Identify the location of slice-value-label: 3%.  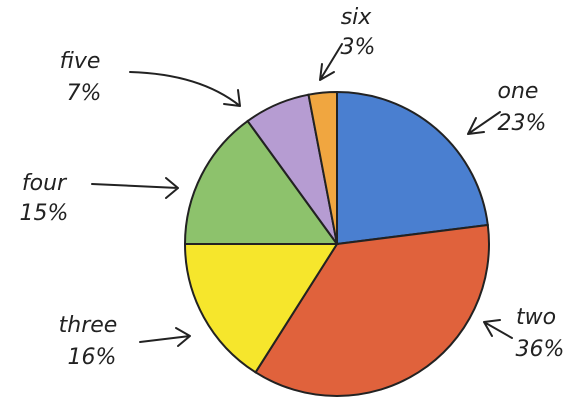
(358, 47).